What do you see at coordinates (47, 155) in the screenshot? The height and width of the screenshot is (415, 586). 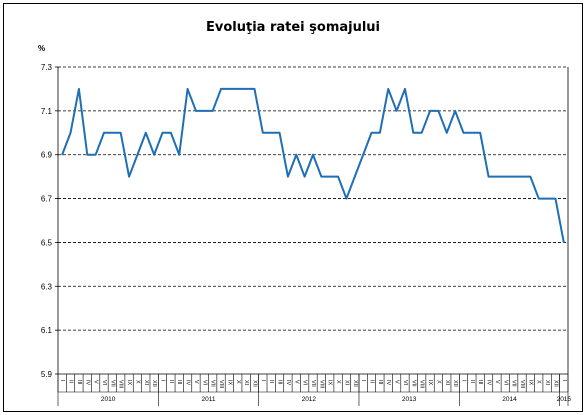 I see `y-tick-label: 6.9` at bounding box center [47, 155].